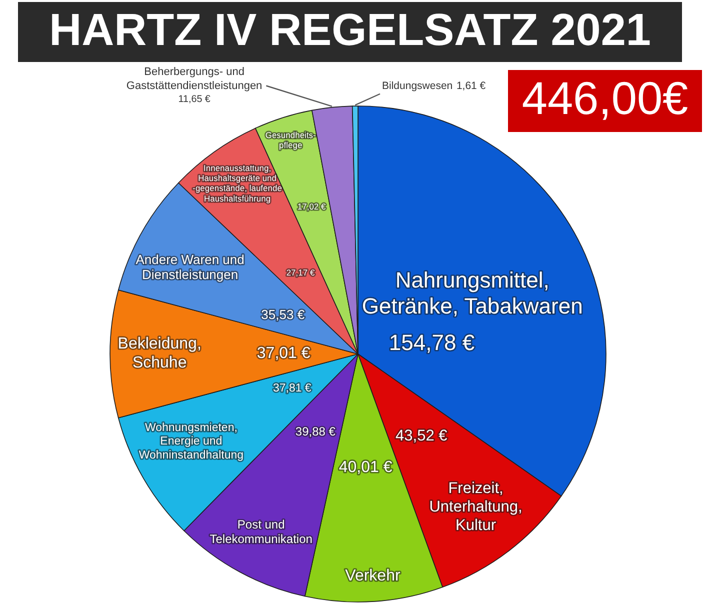  Describe the element at coordinates (292, 388) in the screenshot. I see `data-label: 37,81 €` at that location.